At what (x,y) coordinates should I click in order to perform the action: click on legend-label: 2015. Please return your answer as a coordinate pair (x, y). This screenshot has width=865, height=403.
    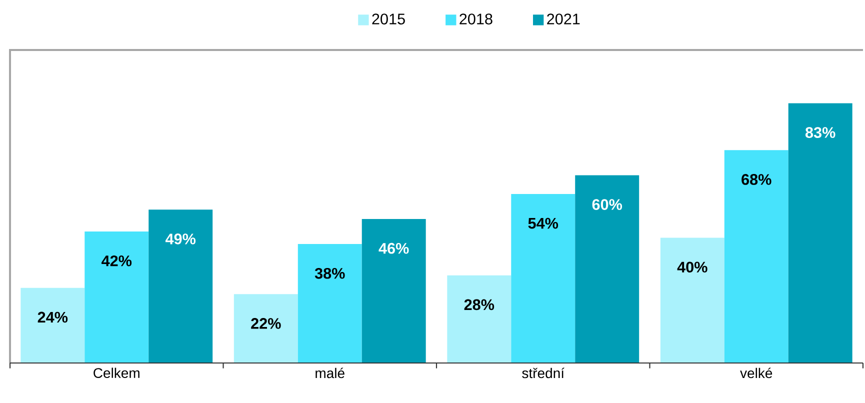
    Looking at the image, I should click on (388, 19).